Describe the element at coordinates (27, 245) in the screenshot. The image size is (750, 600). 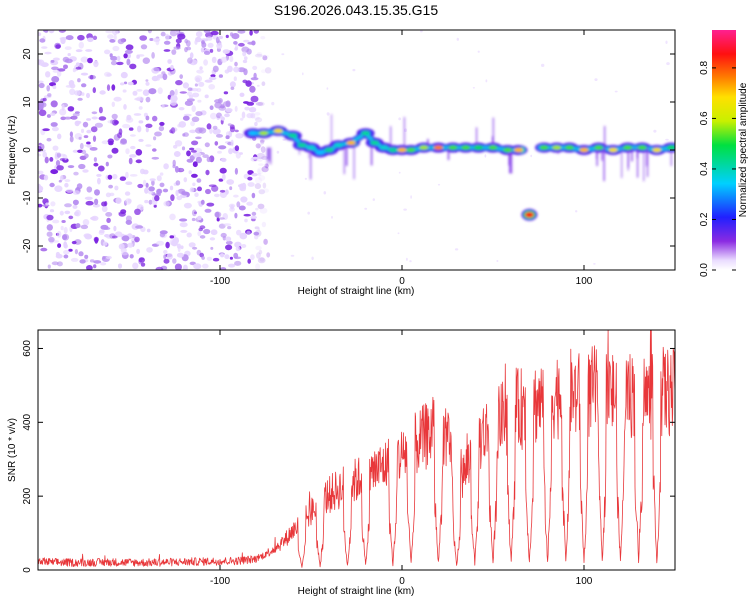
I see `y-tick-label: -20` at that location.